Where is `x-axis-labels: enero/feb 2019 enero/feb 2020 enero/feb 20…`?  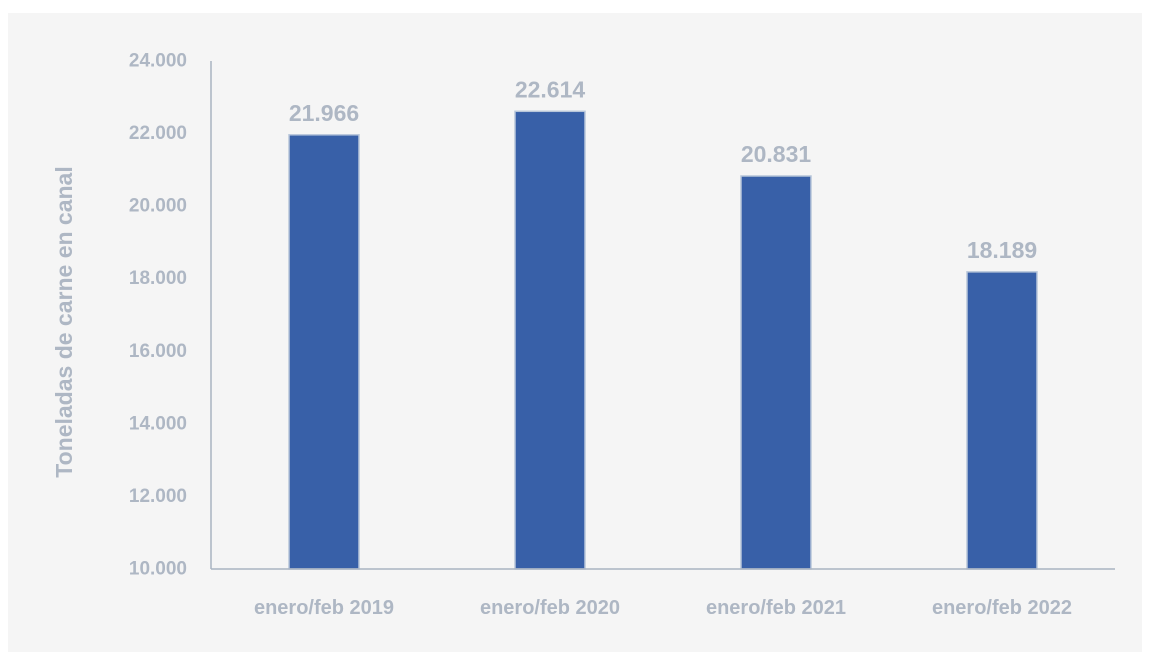
x-axis-labels: enero/feb 2019 enero/feb 2020 enero/feb 20… is located at coordinates (663, 608).